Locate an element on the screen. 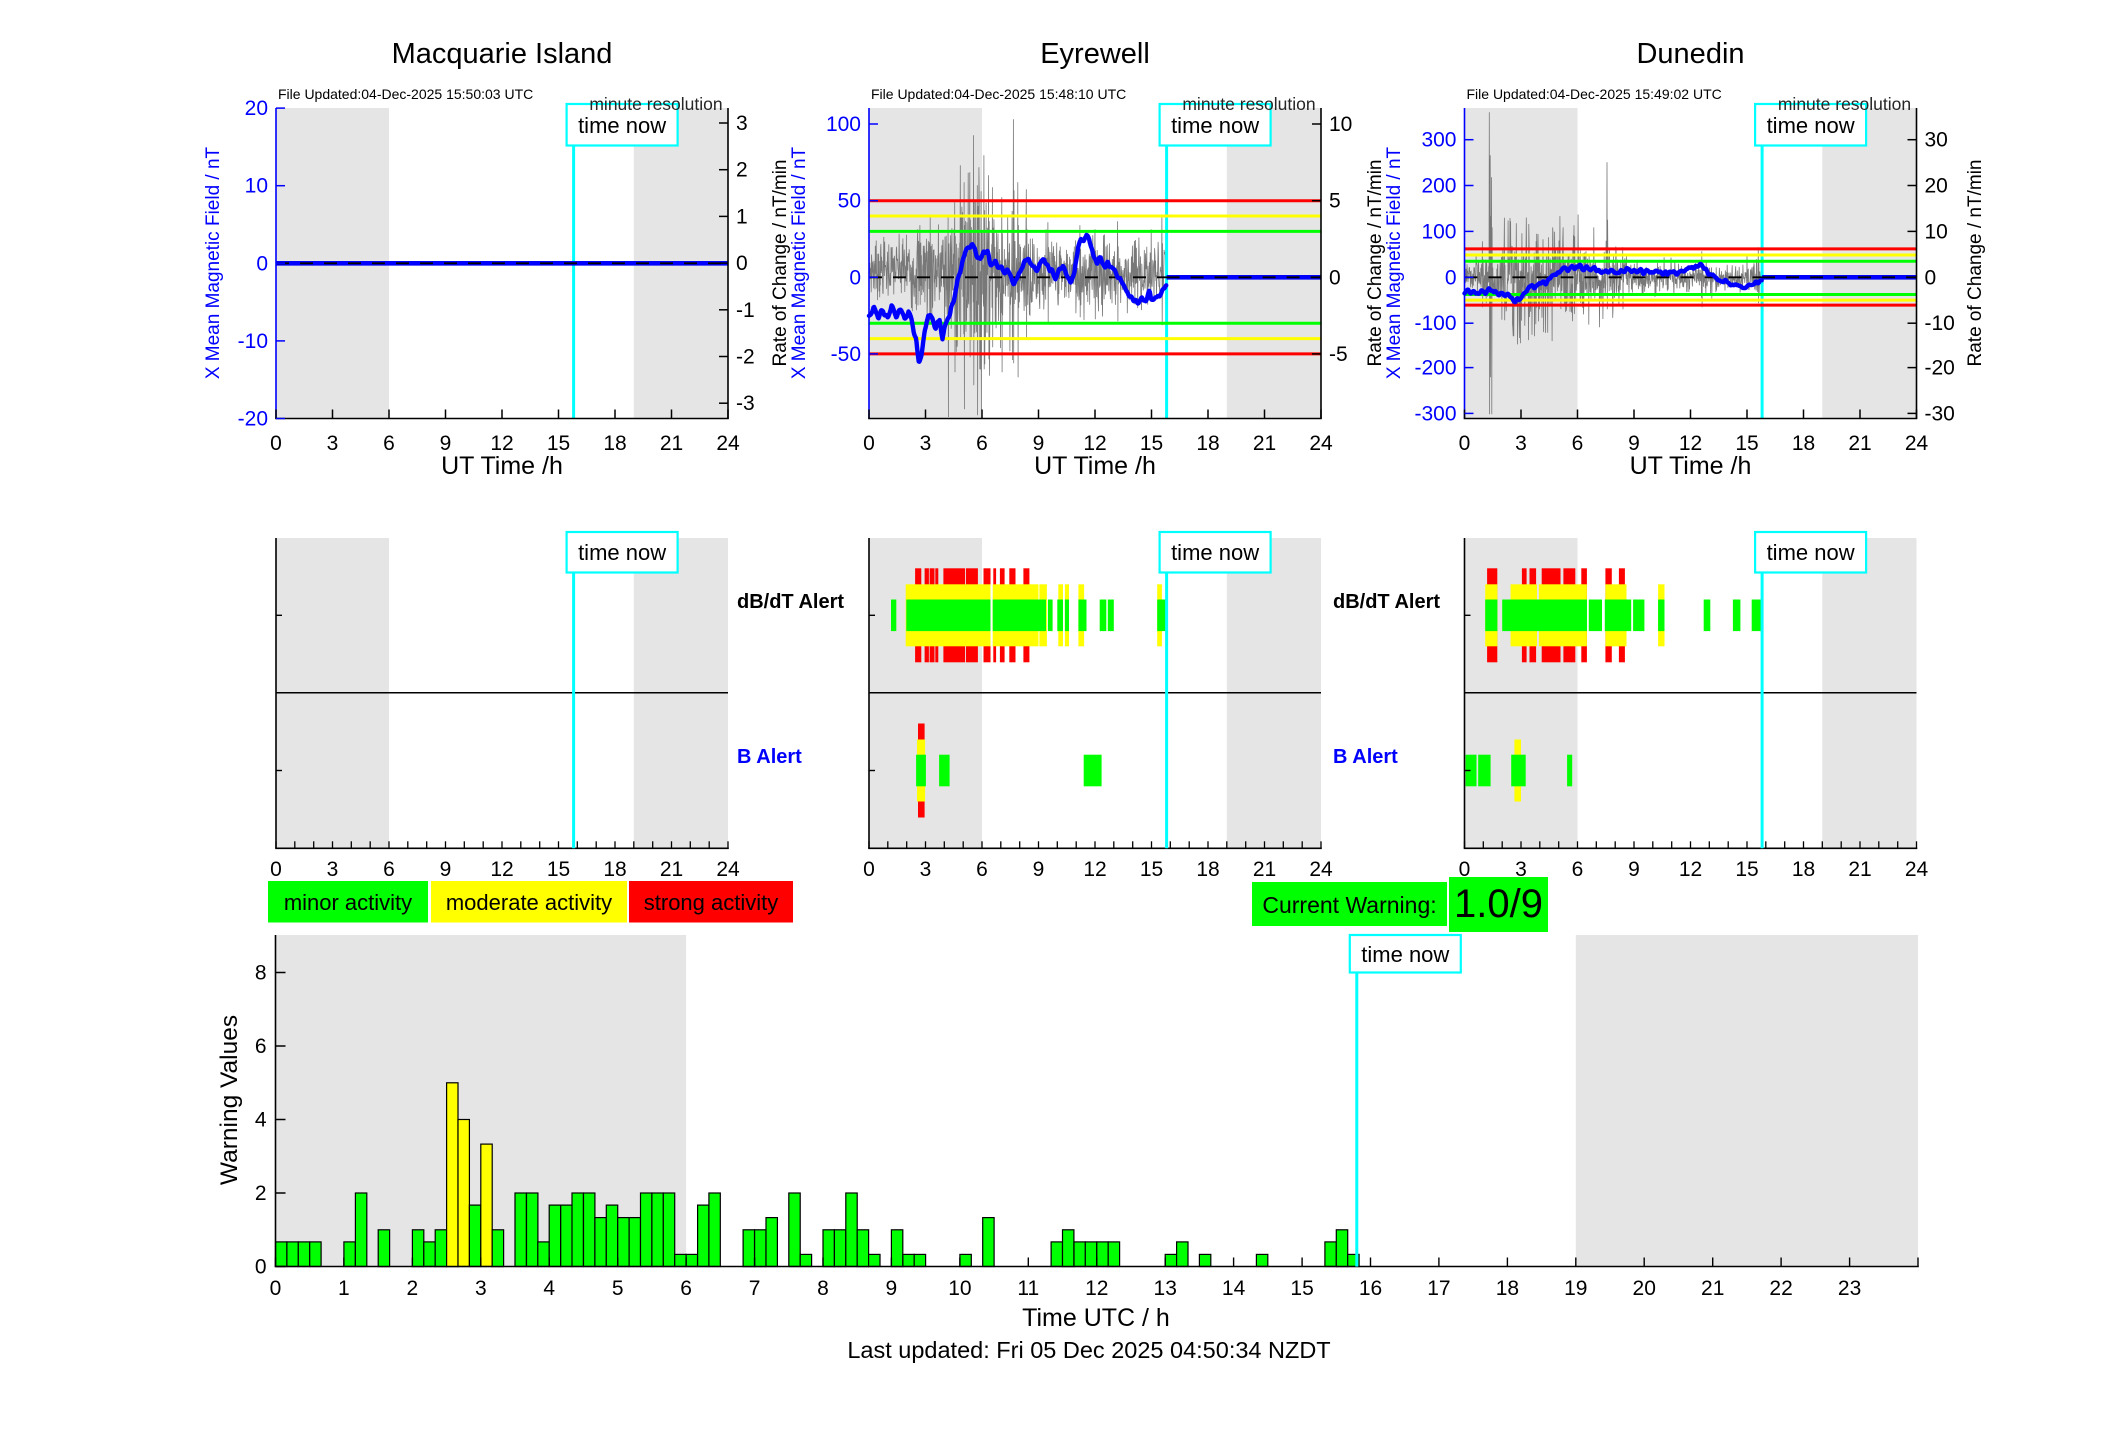 The width and height of the screenshot is (2117, 1442). svg-text: -3 is located at coordinates (745, 403).